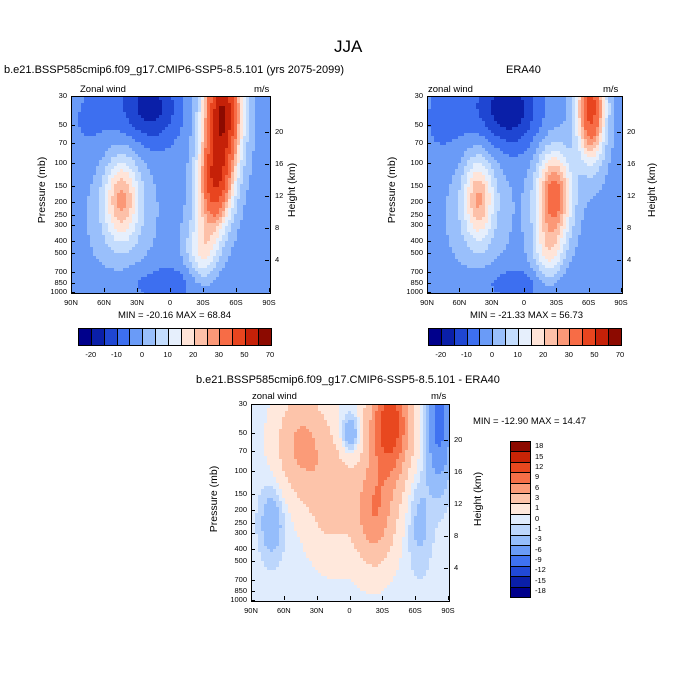 This screenshot has height=700, width=700. What do you see at coordinates (439, 396) in the screenshot?
I see `panel-diff-units-label: m/s` at bounding box center [439, 396].